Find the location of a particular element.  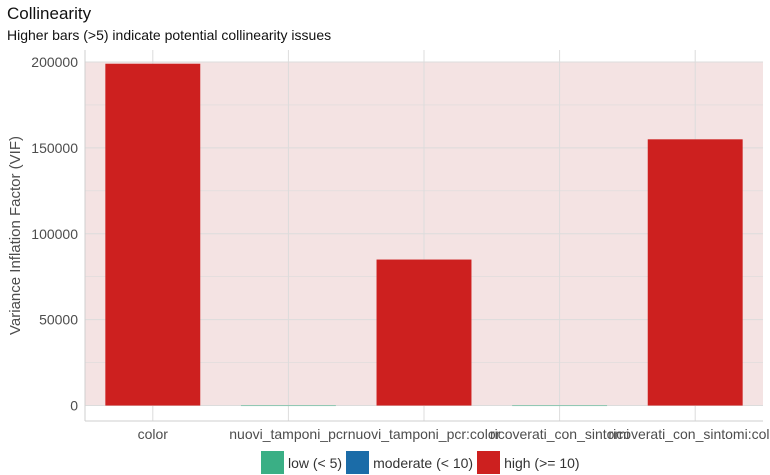

y-tick-label: 50000 is located at coordinates (58, 320).